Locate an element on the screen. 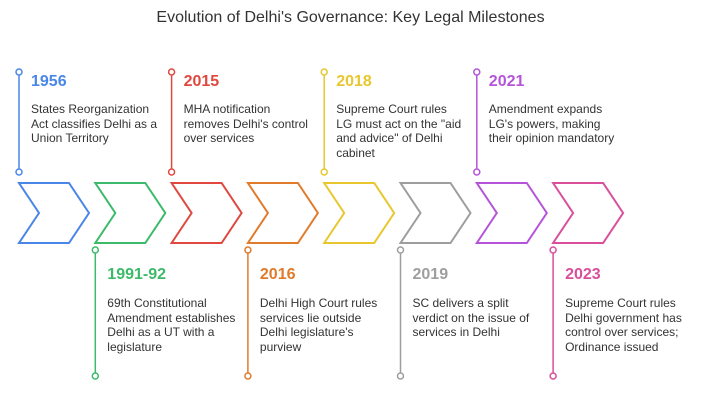 This screenshot has width=701, height=402. milestone-year: 2021 is located at coordinates (506, 81).